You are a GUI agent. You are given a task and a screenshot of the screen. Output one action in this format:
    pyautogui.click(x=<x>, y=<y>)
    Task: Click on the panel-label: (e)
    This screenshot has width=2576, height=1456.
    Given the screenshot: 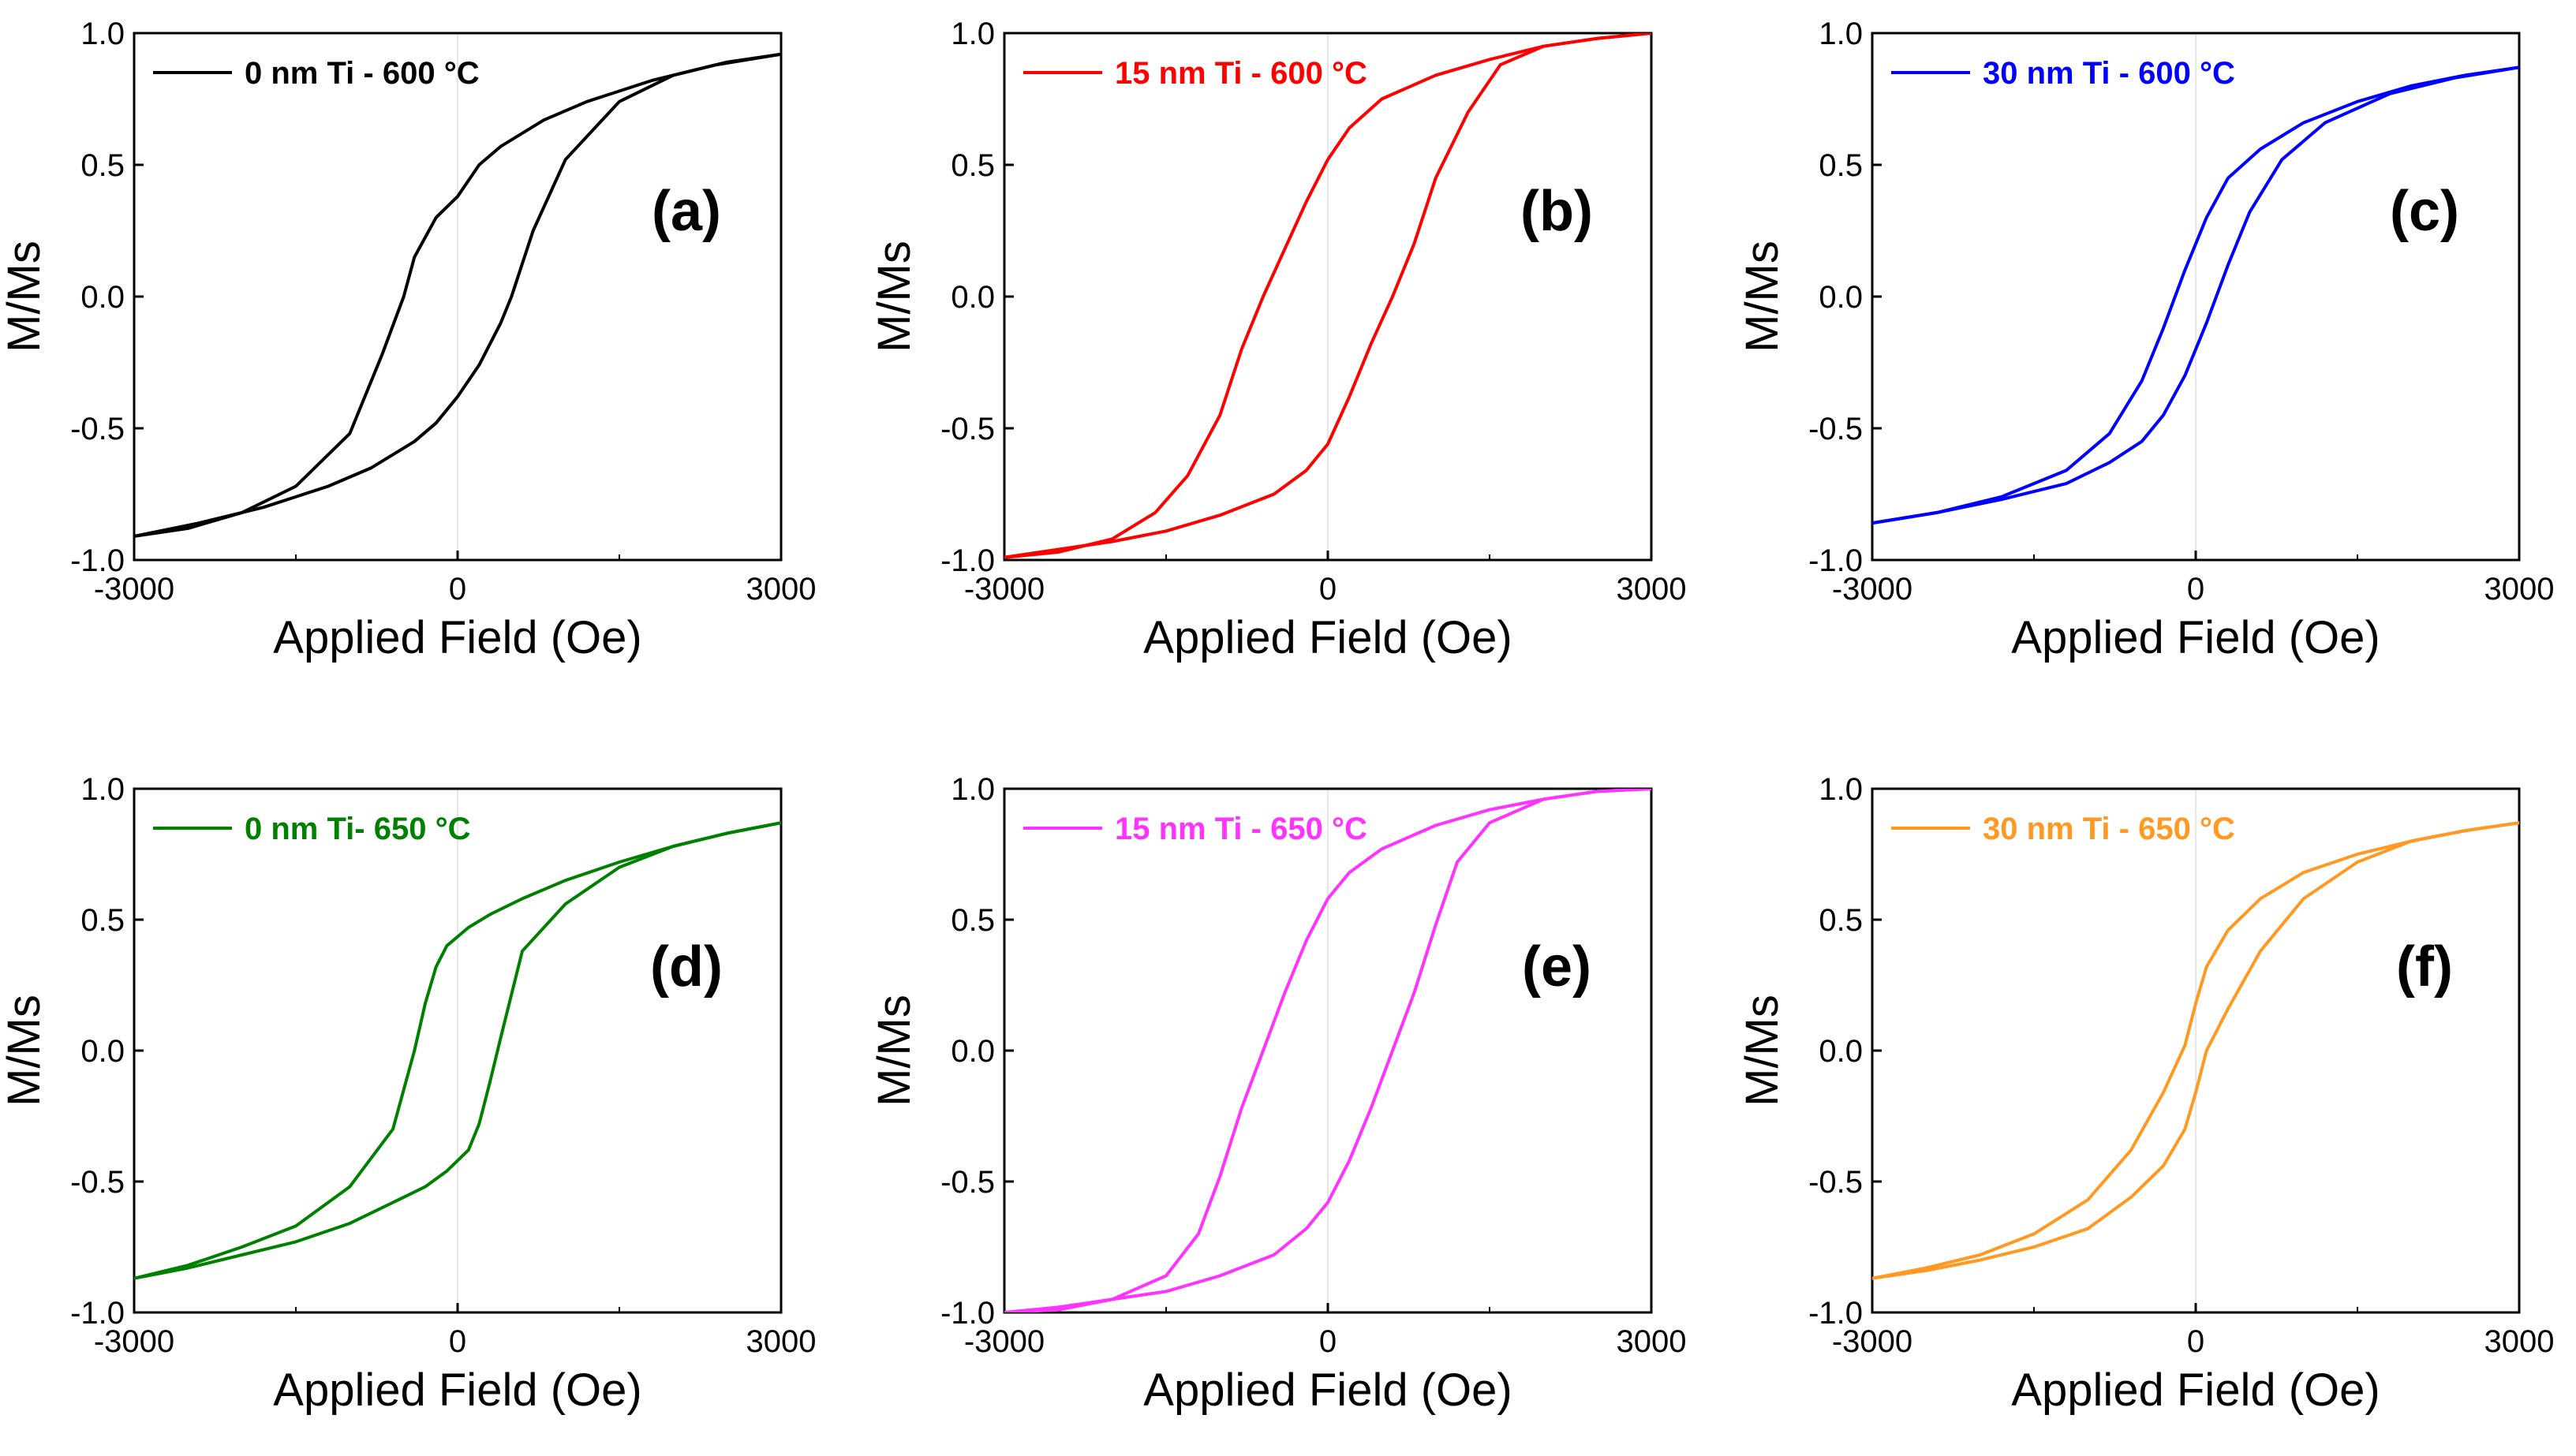 What is the action you would take?
    pyautogui.click(x=1556, y=967)
    